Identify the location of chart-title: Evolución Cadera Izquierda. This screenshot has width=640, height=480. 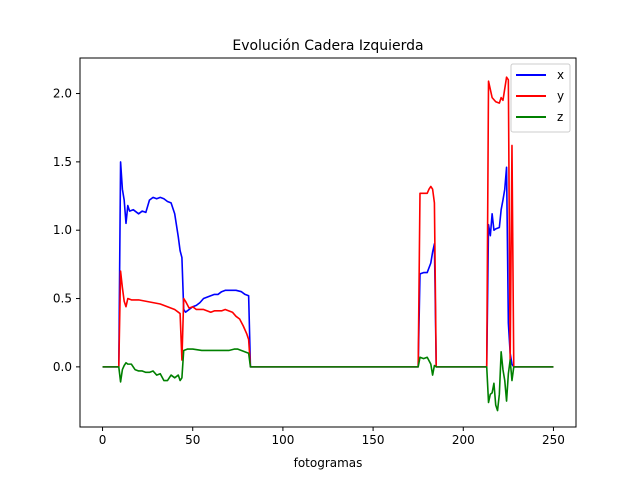
(327, 46).